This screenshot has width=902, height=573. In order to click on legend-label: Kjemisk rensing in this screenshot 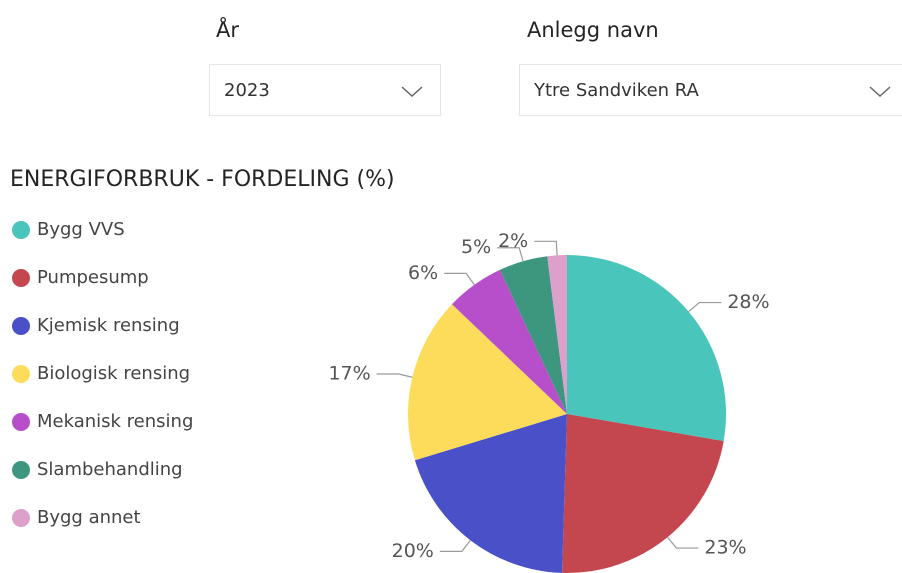, I will do `click(108, 325)`.